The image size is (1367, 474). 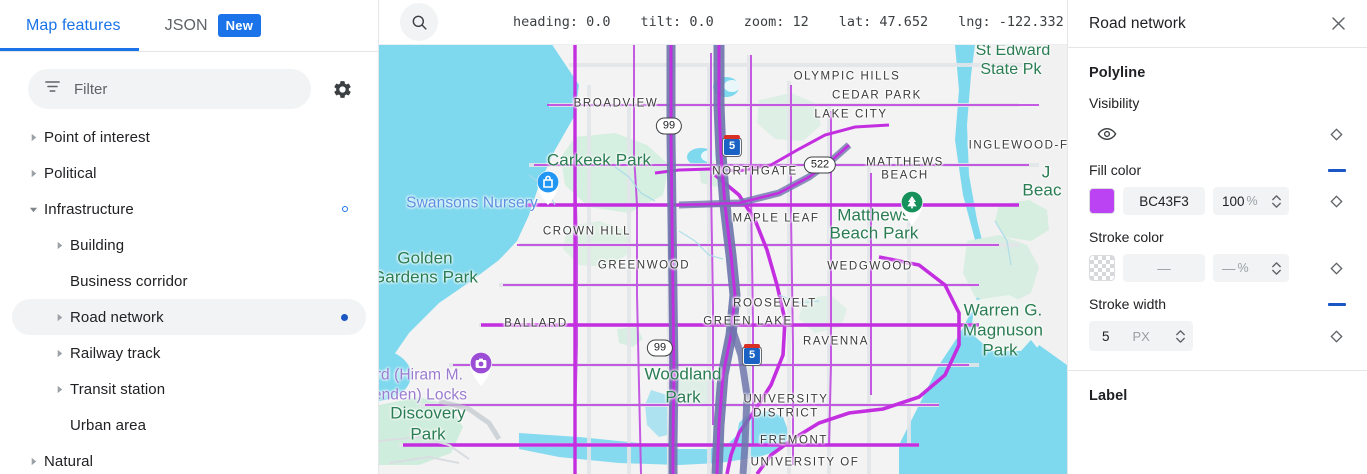 I want to click on tree-item-label: Urban area, so click(x=108, y=425).